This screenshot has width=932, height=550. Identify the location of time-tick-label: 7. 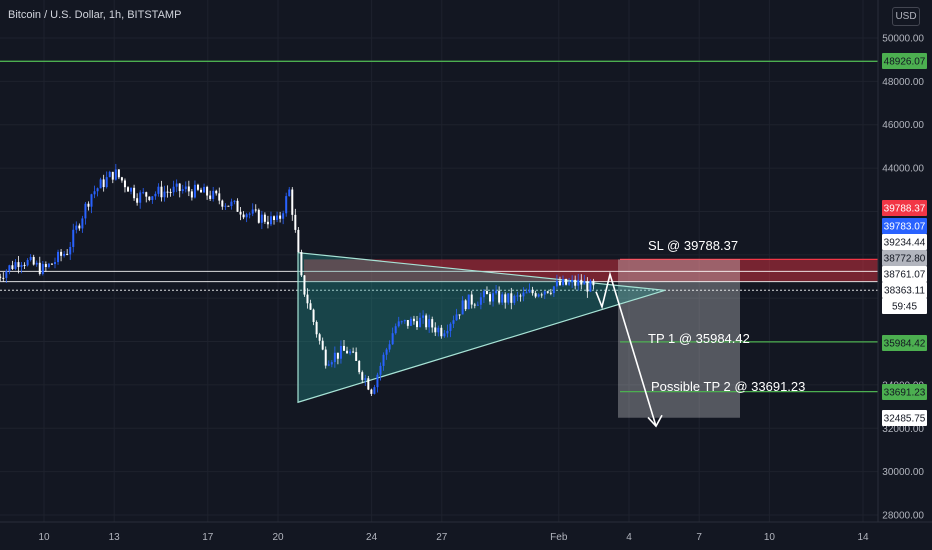
(699, 537).